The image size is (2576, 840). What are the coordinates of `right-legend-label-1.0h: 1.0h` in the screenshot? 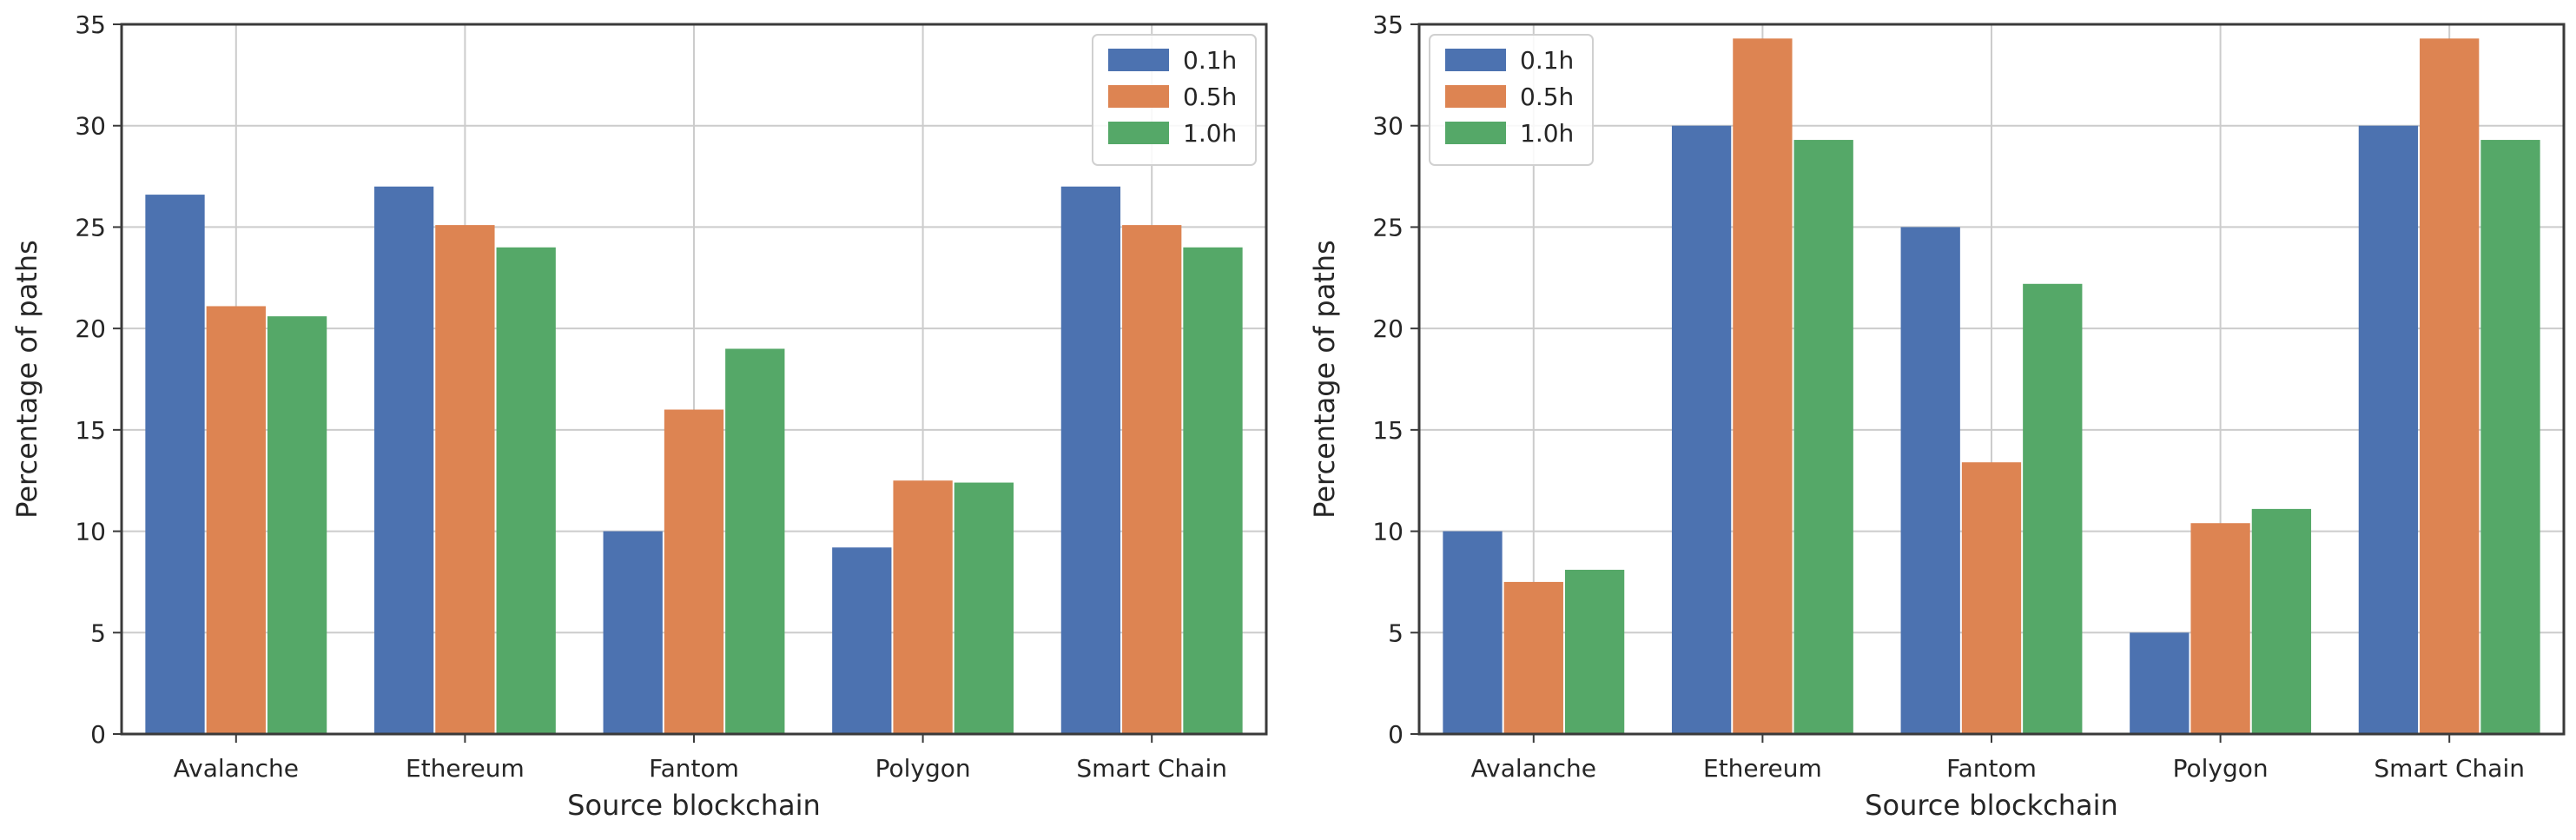 It's located at (1547, 133).